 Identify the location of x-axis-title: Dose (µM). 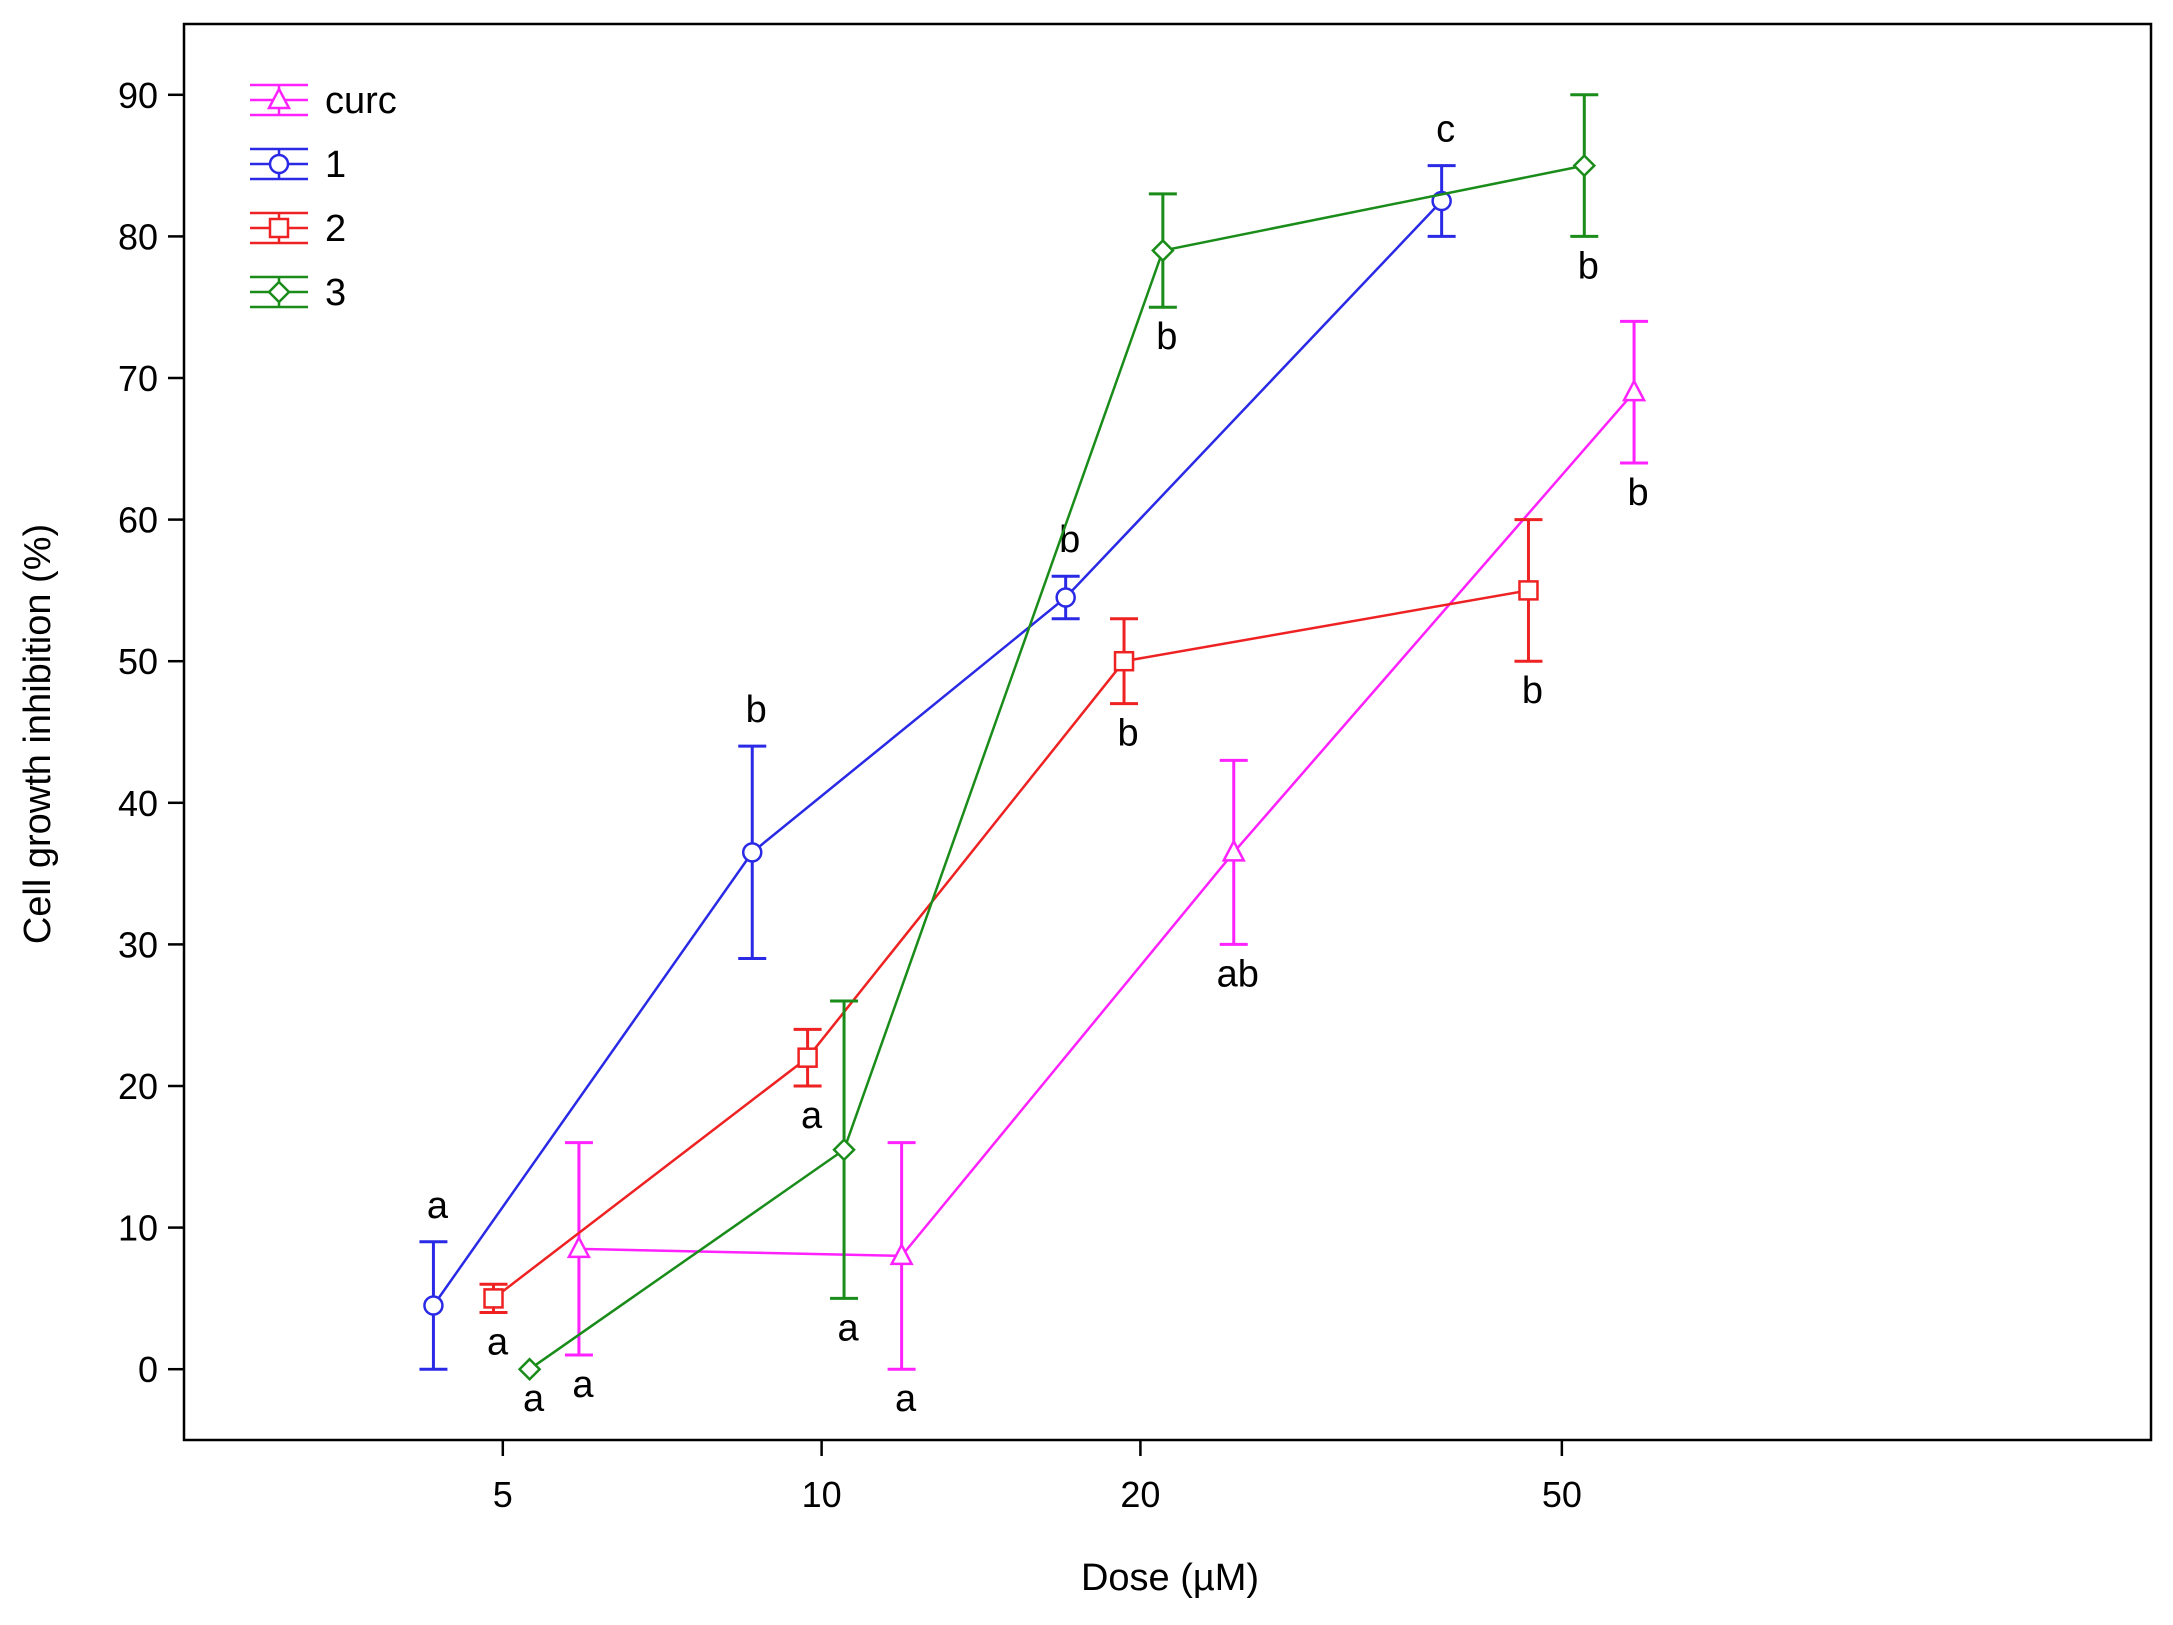
(1170, 1578).